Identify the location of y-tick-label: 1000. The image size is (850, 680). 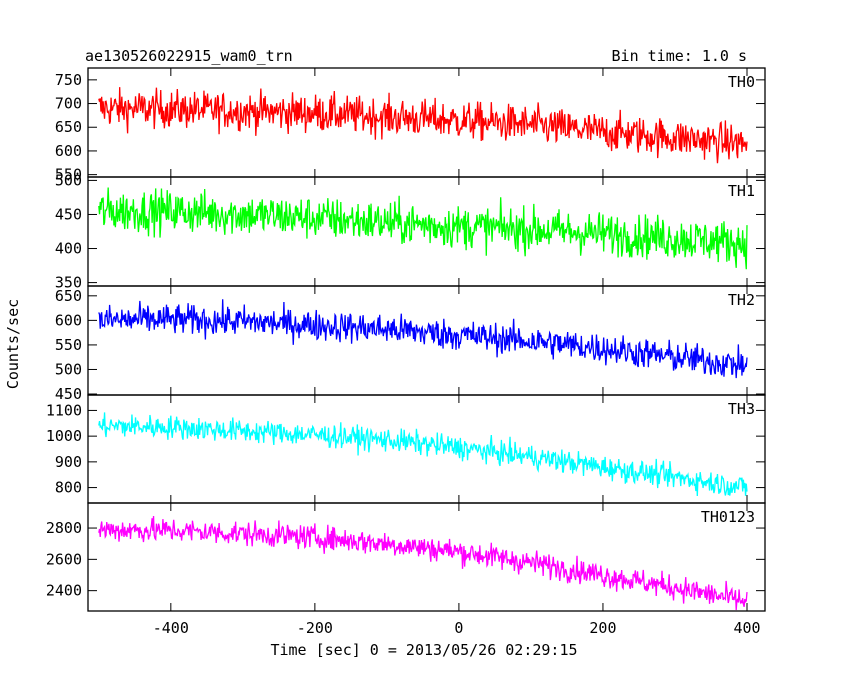
(64, 436).